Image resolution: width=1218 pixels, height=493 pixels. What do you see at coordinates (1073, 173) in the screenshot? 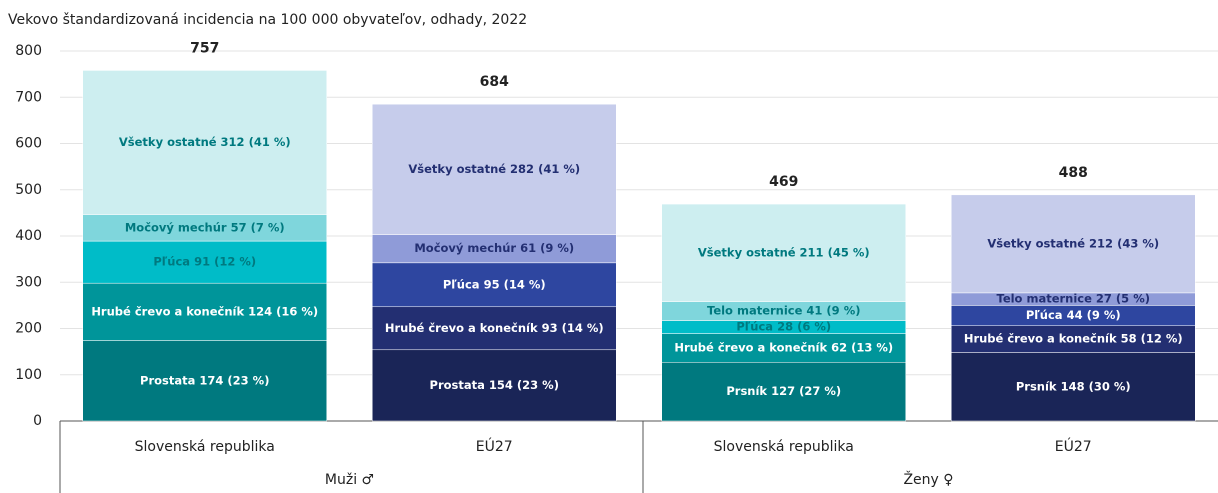
I see `total-label: 488` at bounding box center [1073, 173].